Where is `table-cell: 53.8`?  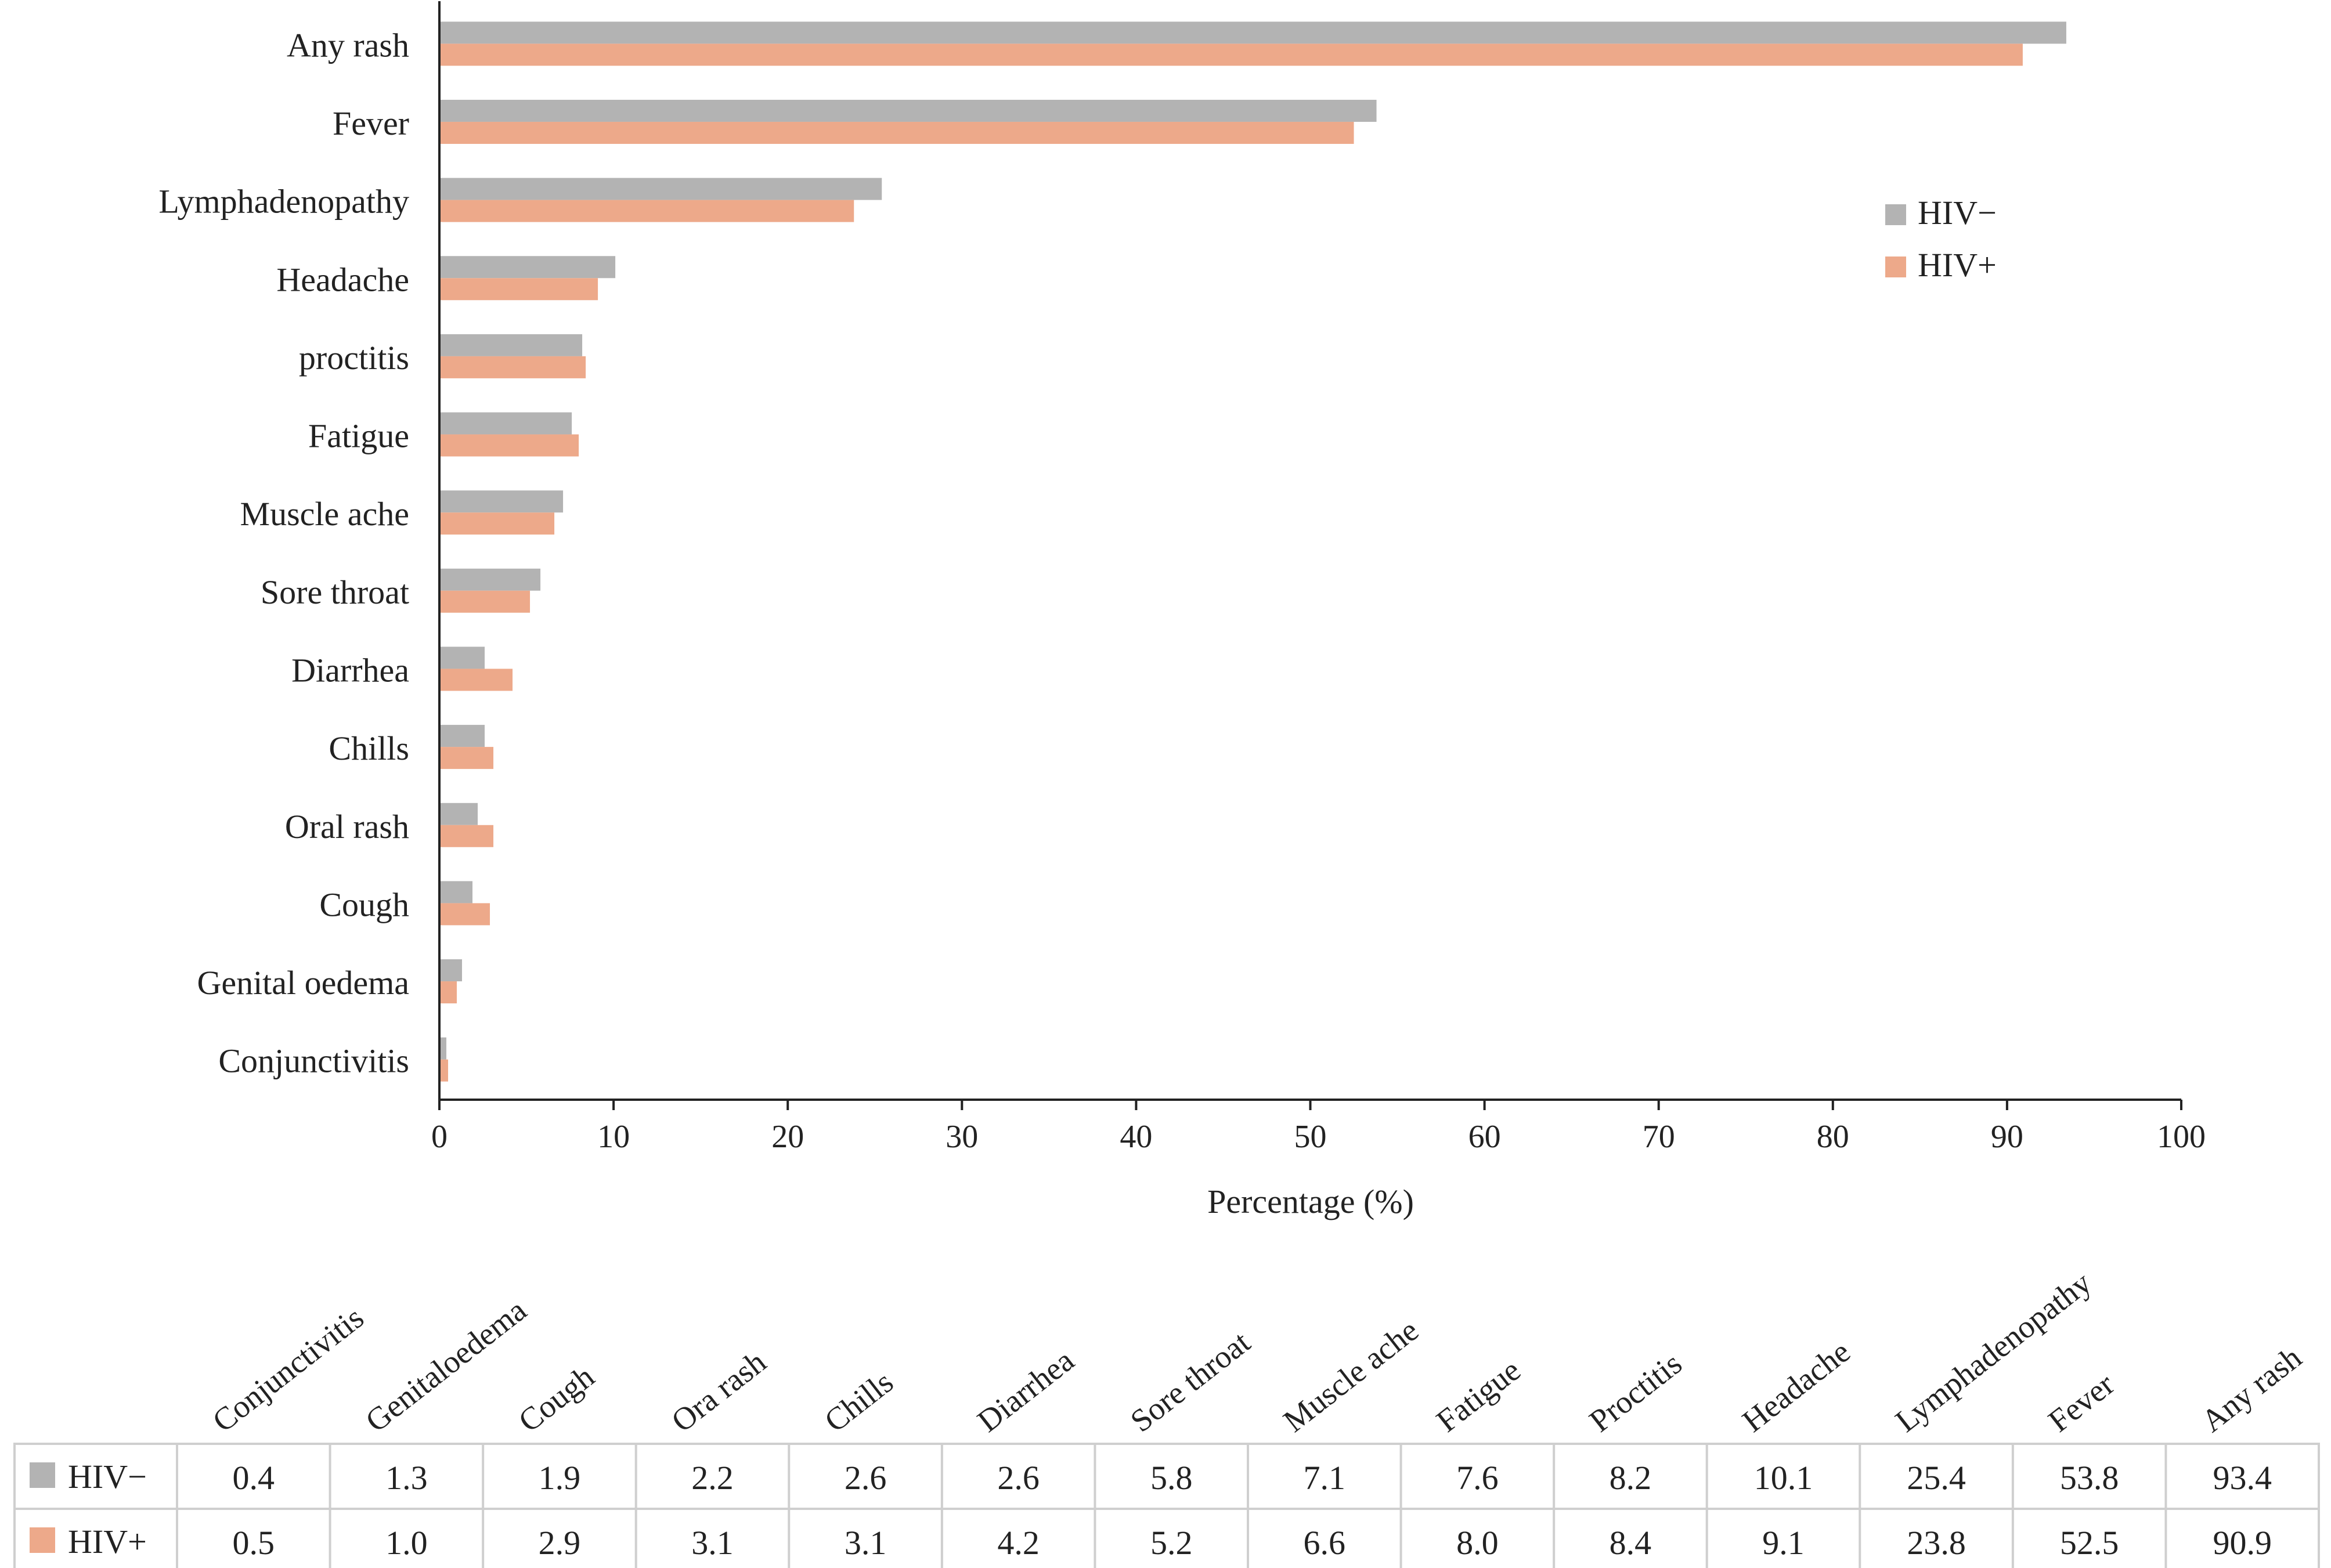
table-cell: 53.8 is located at coordinates (2089, 1478).